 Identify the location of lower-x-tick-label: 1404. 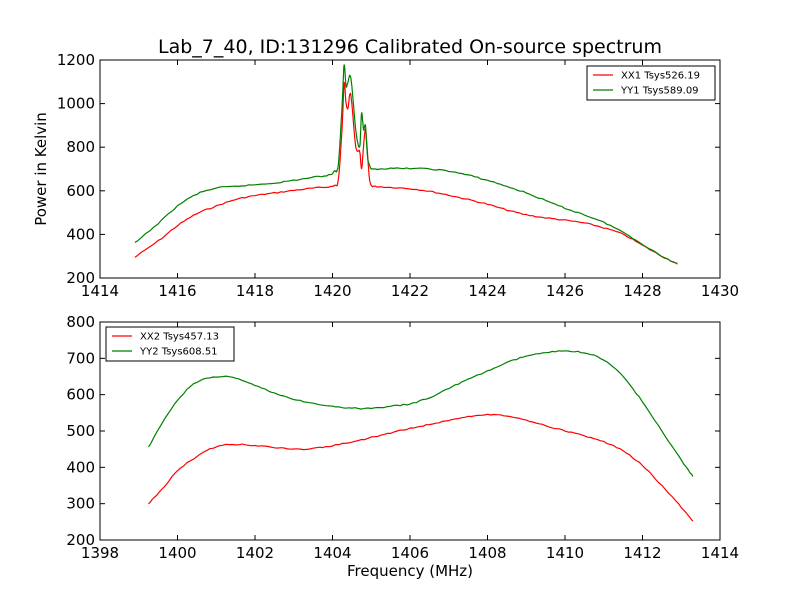
(332, 553).